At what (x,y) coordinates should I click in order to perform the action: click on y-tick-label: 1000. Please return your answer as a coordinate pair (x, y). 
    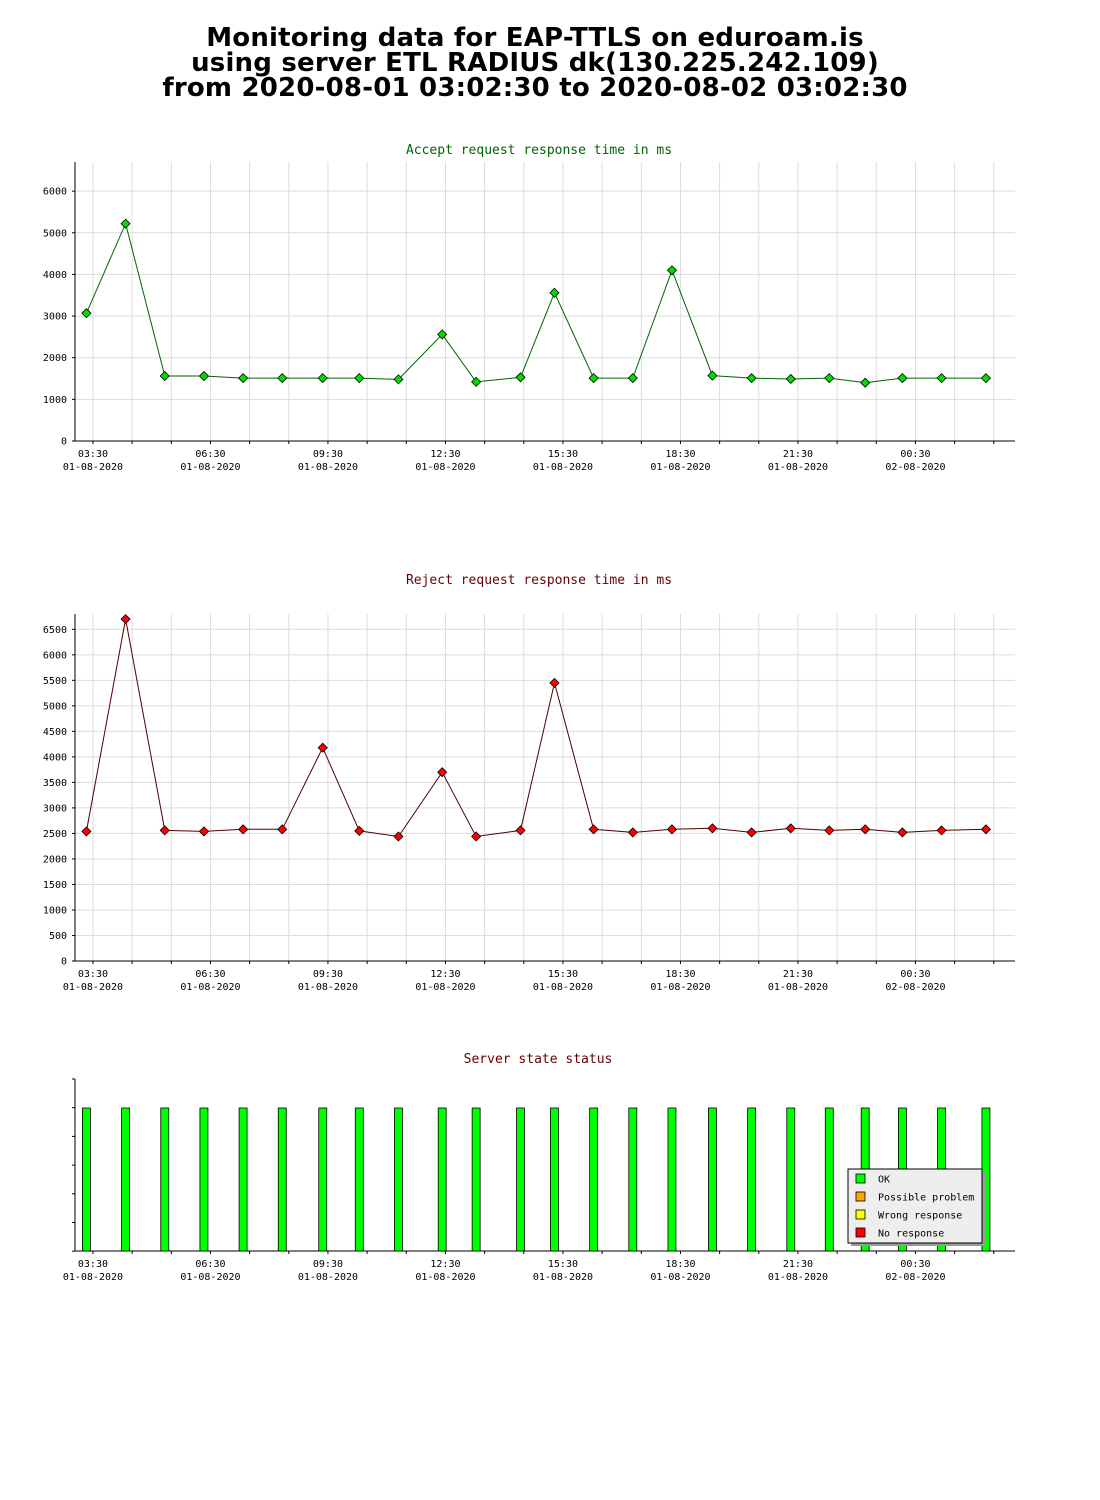
    Looking at the image, I should click on (55, 400).